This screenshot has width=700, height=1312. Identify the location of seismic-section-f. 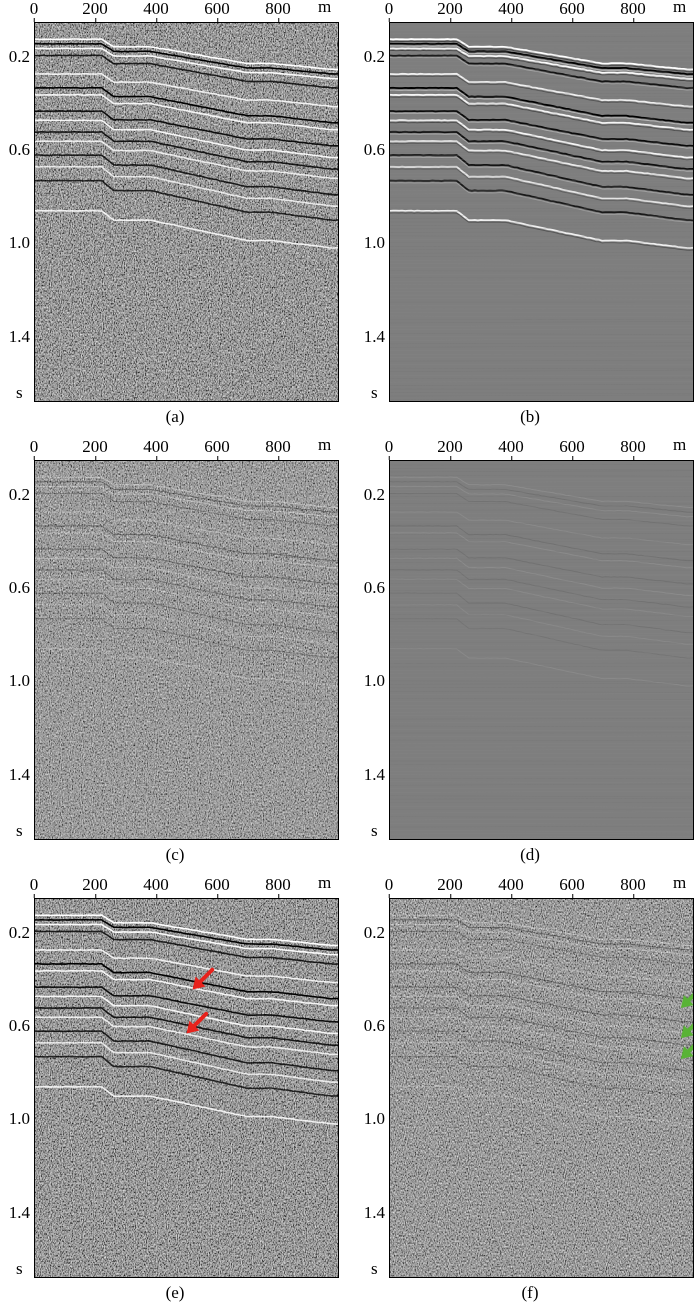
(541, 1088).